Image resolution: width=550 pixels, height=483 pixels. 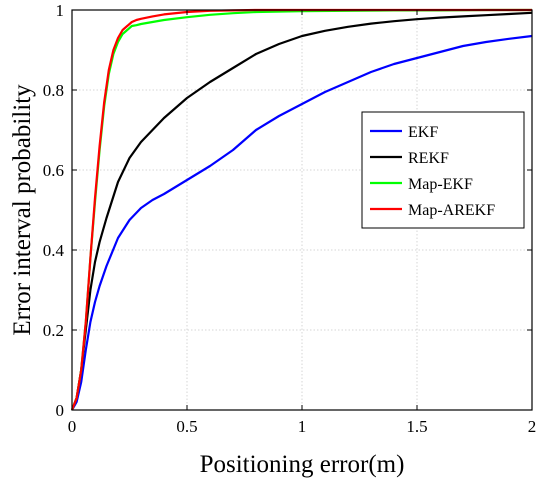 I want to click on legend: EKF REKF Map-EKF Map-AREKF, so click(x=443, y=170).